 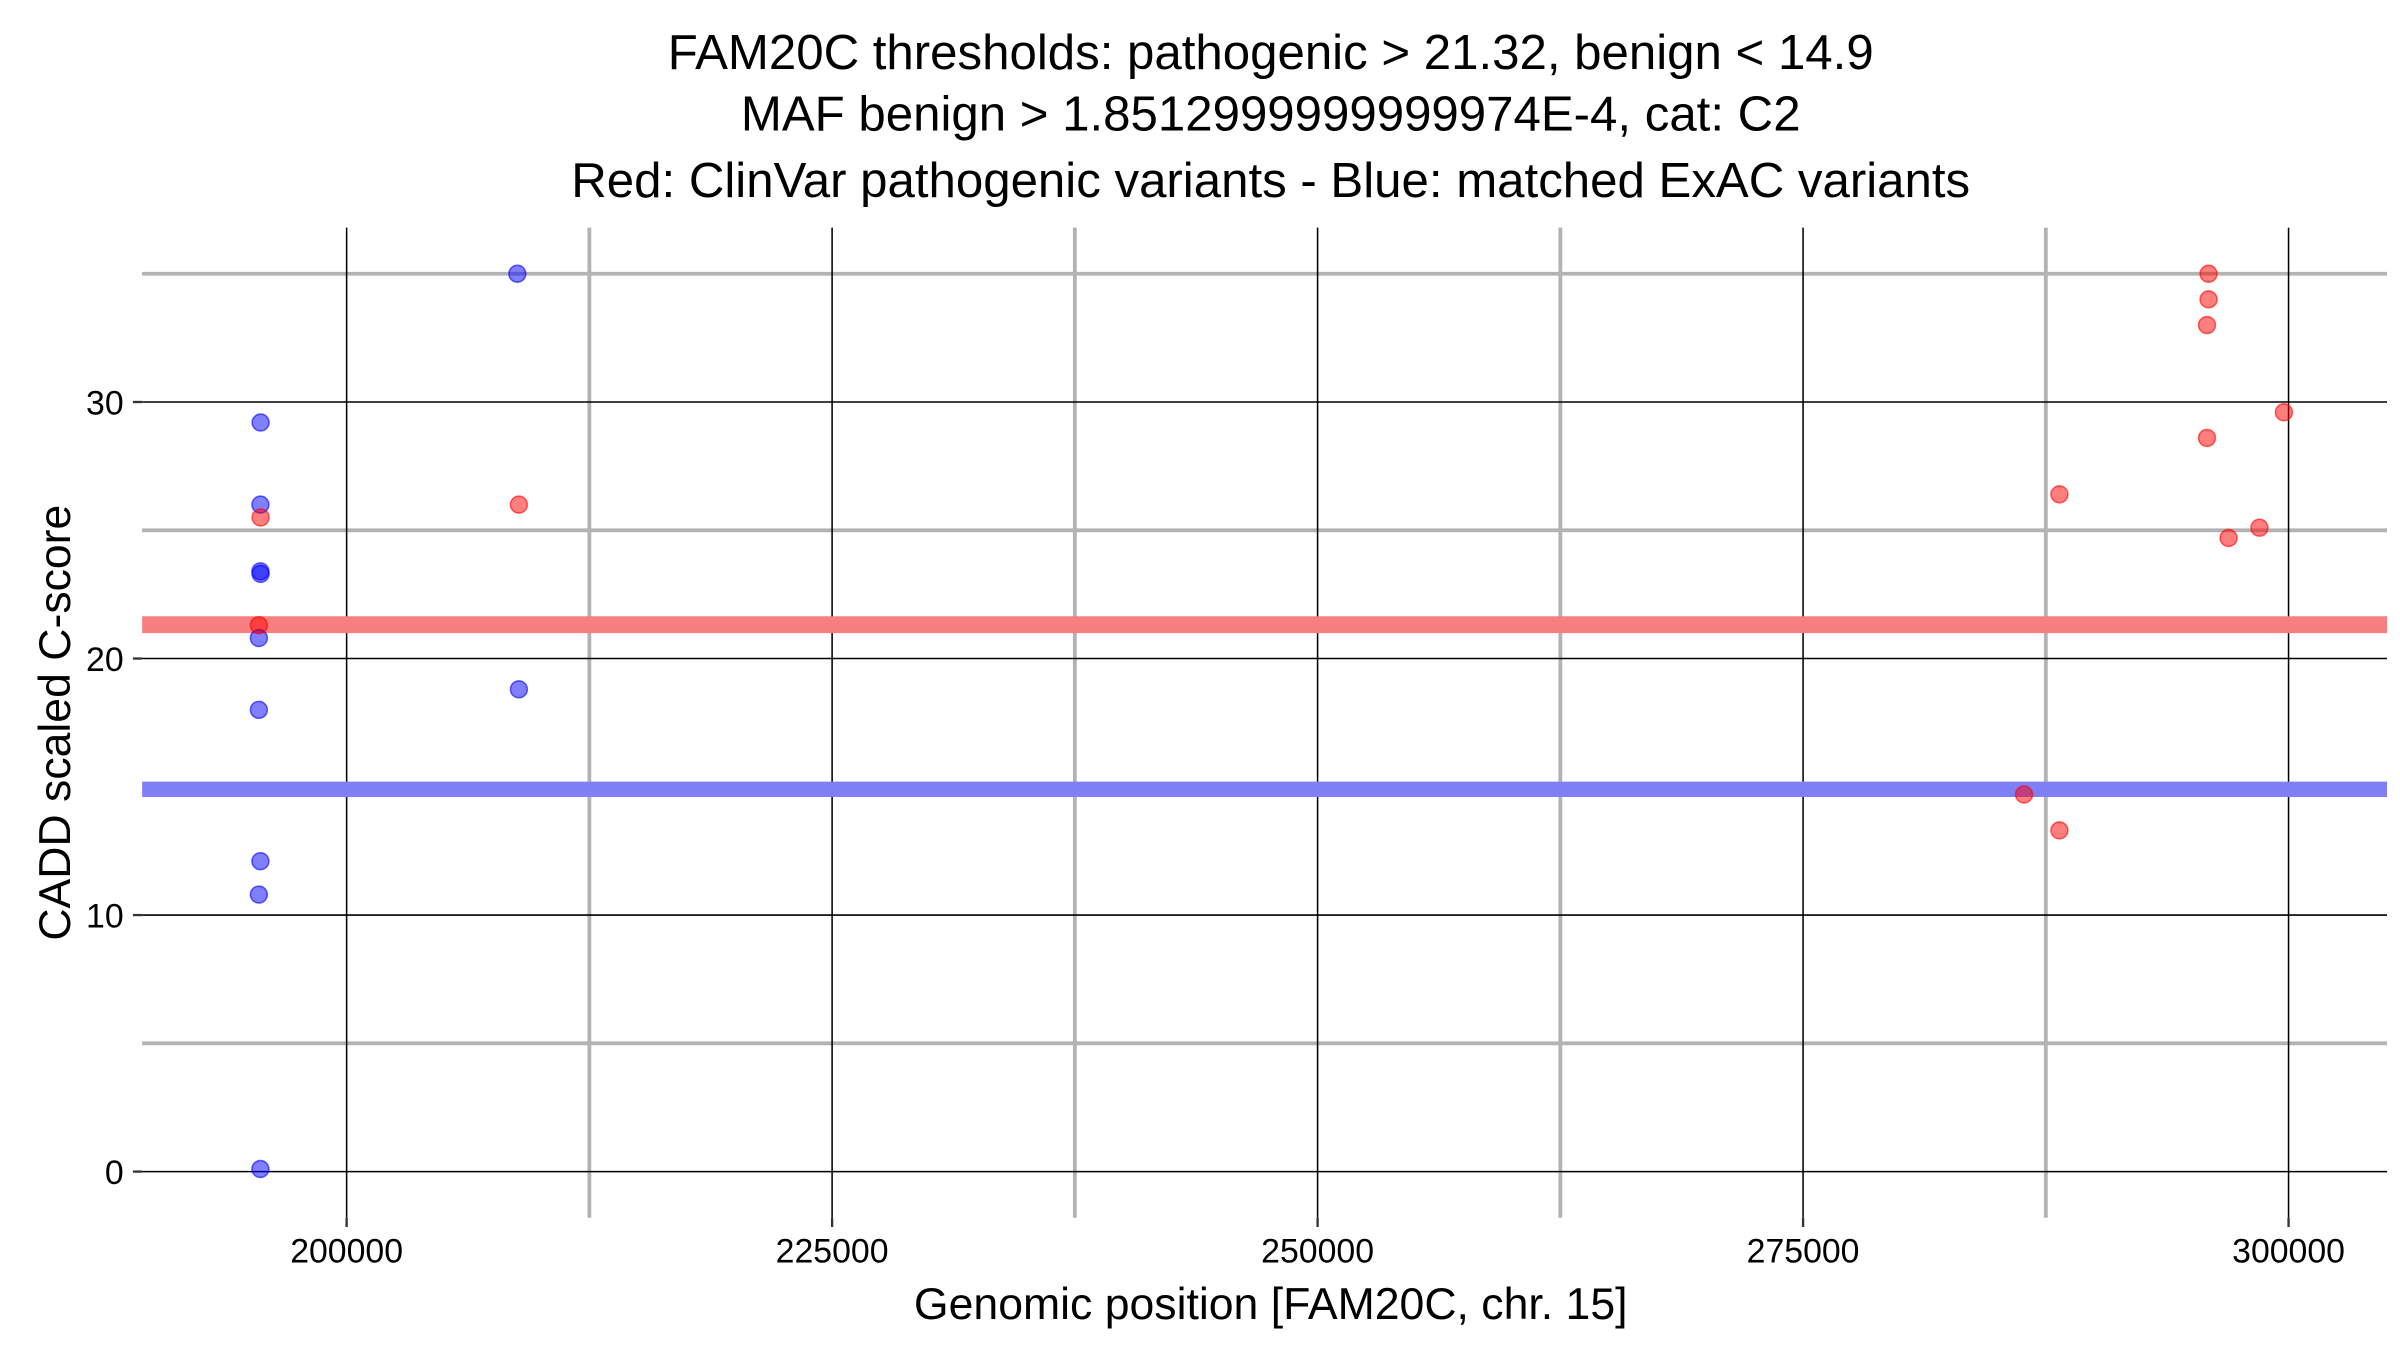 I want to click on y-tick-label: 10, so click(x=105, y=916).